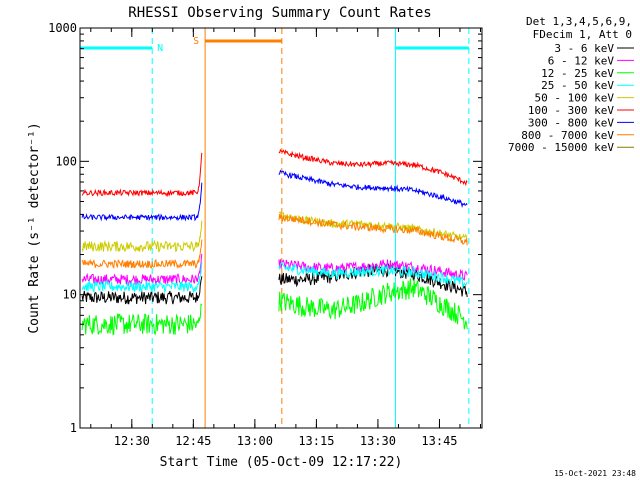  What do you see at coordinates (62, 28) in the screenshot?
I see `y-tick-label: 1000` at bounding box center [62, 28].